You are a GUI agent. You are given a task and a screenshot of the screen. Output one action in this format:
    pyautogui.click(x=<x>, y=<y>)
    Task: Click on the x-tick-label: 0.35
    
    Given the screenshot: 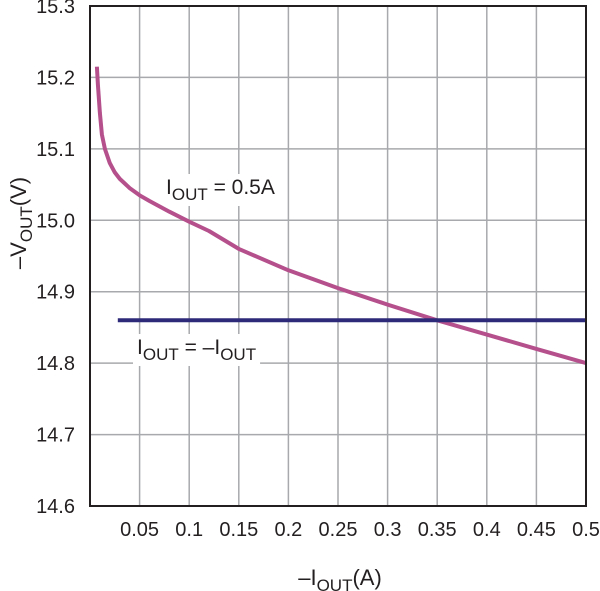 What is the action you would take?
    pyautogui.click(x=437, y=530)
    